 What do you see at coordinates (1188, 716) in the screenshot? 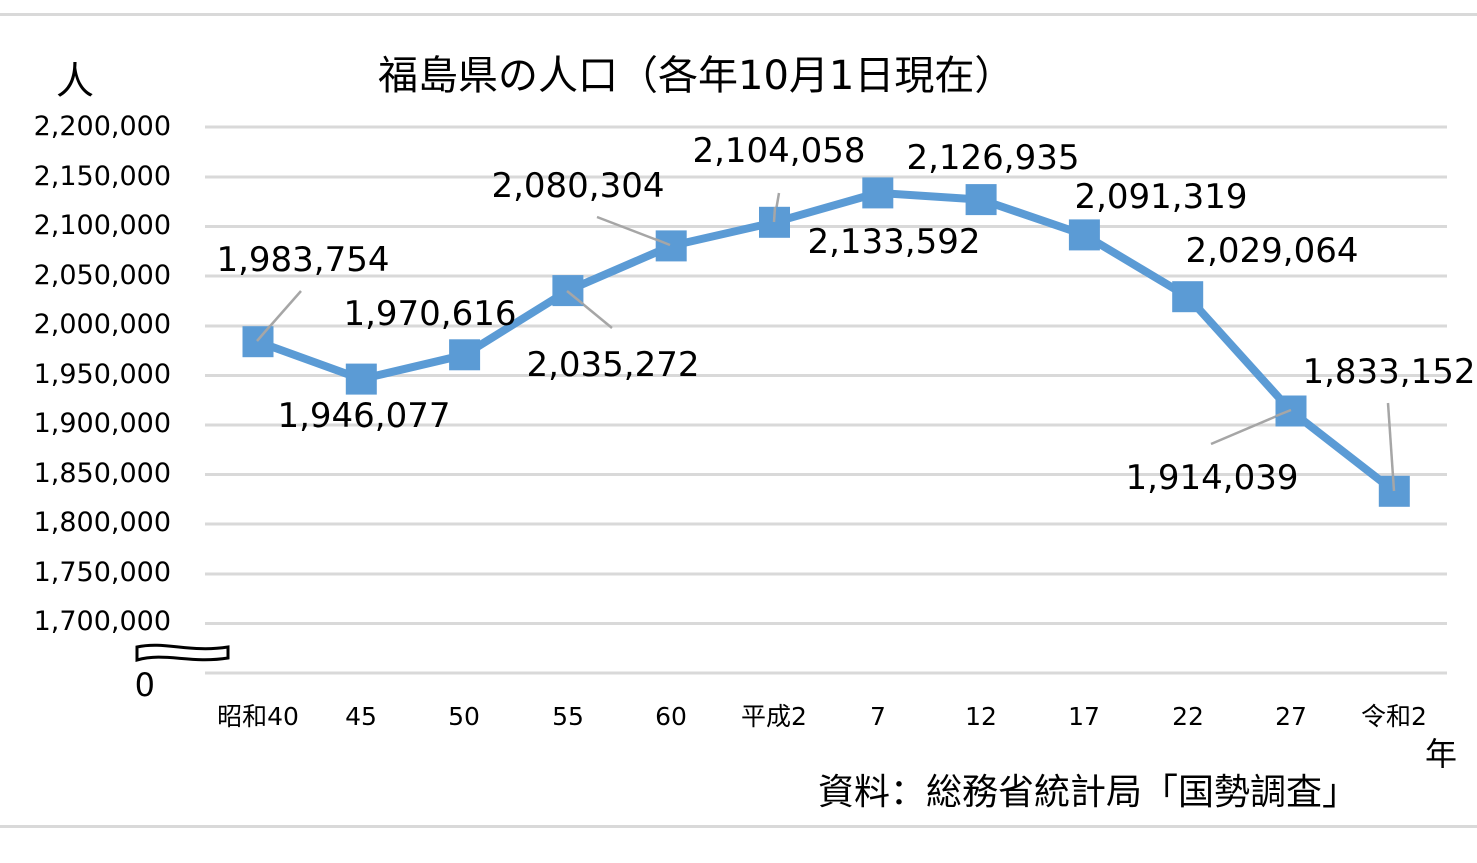
I see `x-tick-label: 22` at bounding box center [1188, 716].